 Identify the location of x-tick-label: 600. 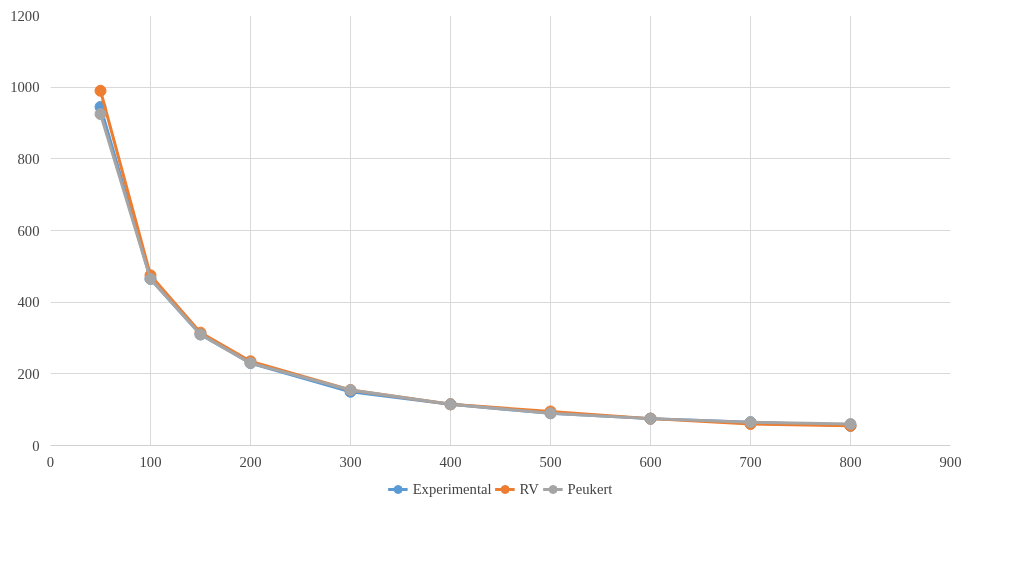
(650, 461).